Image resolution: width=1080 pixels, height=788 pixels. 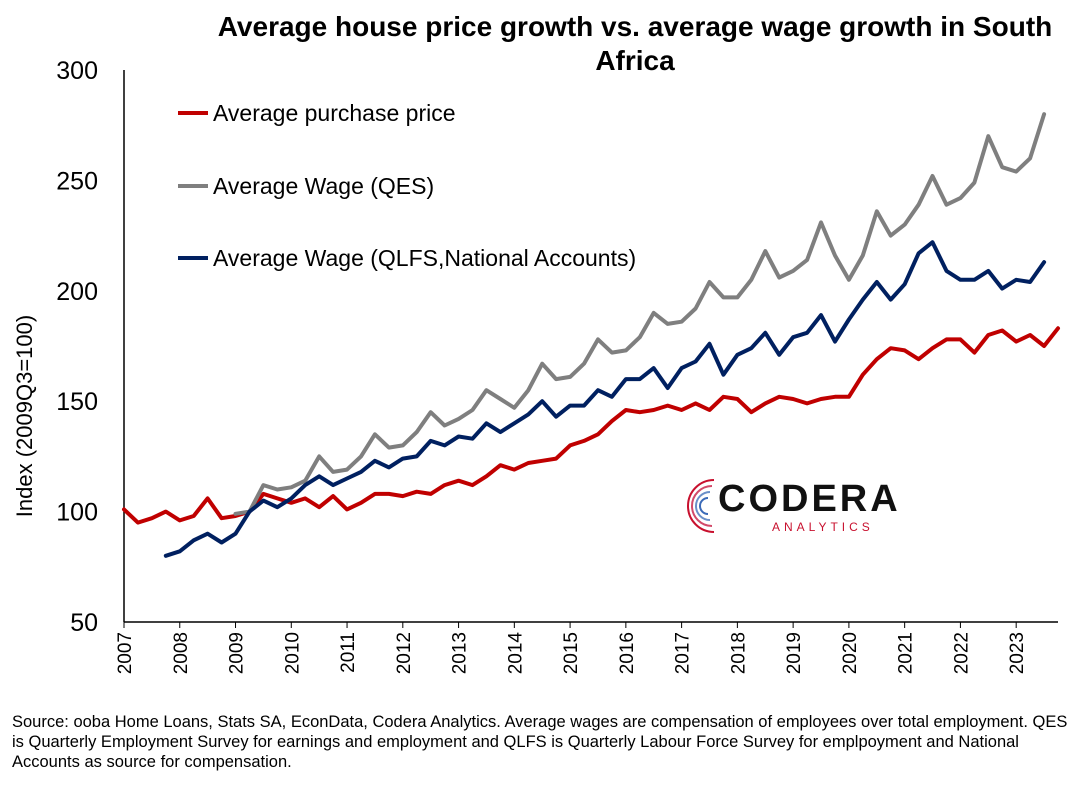 I want to click on y-tick-label: 250, so click(x=77, y=181).